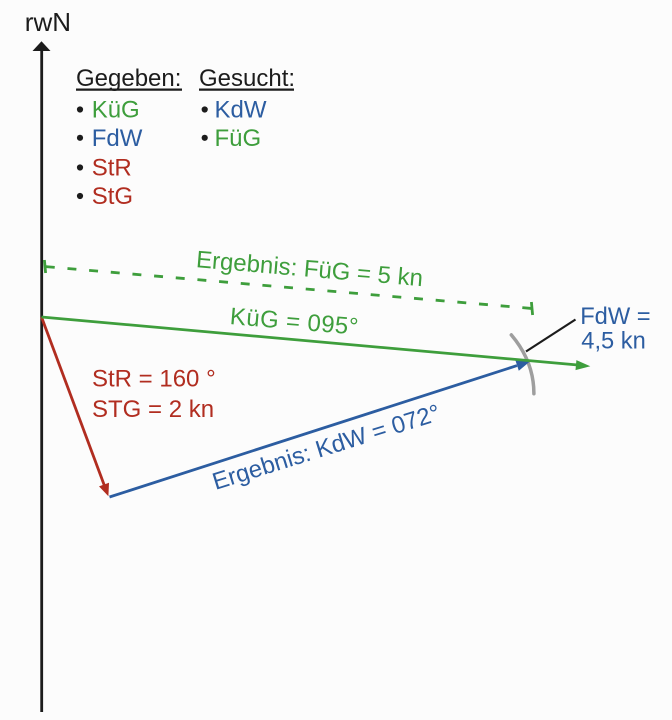  Describe the element at coordinates (128, 78) in the screenshot. I see `svg-text: Gegeben:` at that location.